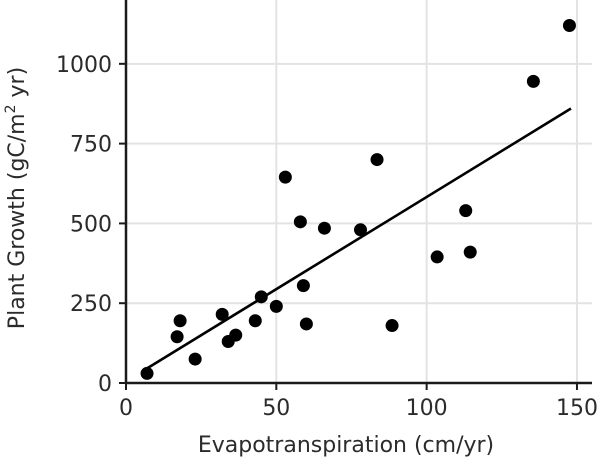 Image resolution: width=600 pixels, height=460 pixels. What do you see at coordinates (276, 408) in the screenshot?
I see `x-tick-label: 50` at bounding box center [276, 408].